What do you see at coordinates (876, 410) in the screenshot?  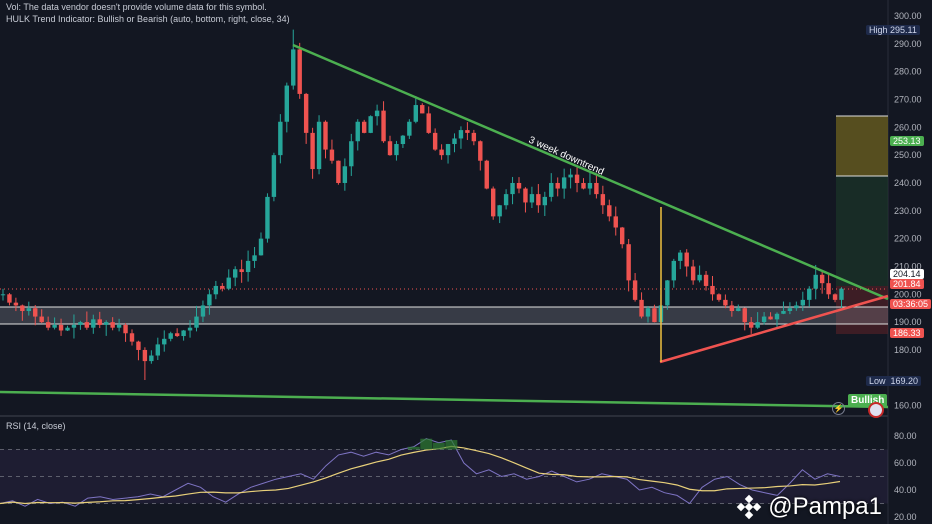 I see `us-flag-icon` at bounding box center [876, 410].